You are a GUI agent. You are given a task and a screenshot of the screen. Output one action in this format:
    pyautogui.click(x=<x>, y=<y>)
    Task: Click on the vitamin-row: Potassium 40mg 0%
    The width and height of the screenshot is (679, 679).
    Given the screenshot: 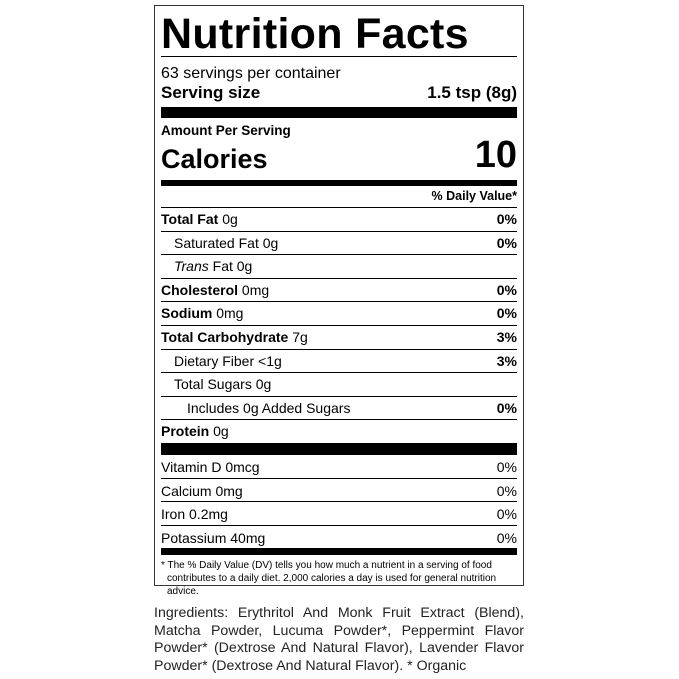 What is the action you would take?
    pyautogui.click(x=339, y=537)
    